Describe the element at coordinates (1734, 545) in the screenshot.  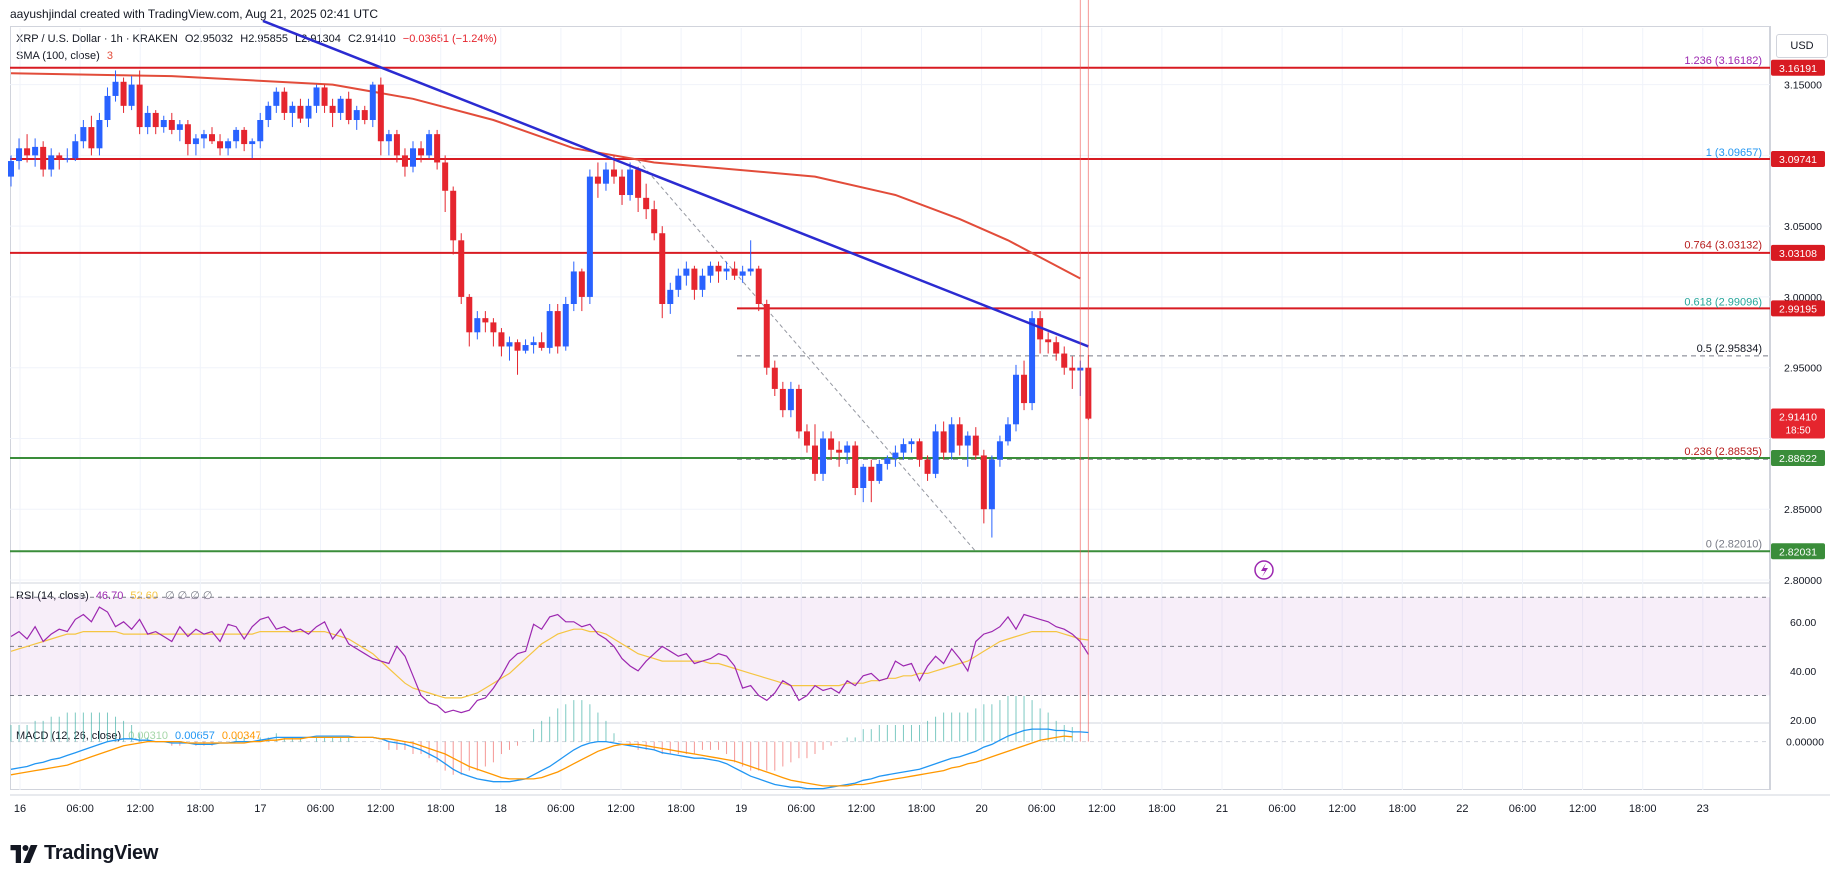
I see `fib-level-label: 0 (2.82010)` at that location.